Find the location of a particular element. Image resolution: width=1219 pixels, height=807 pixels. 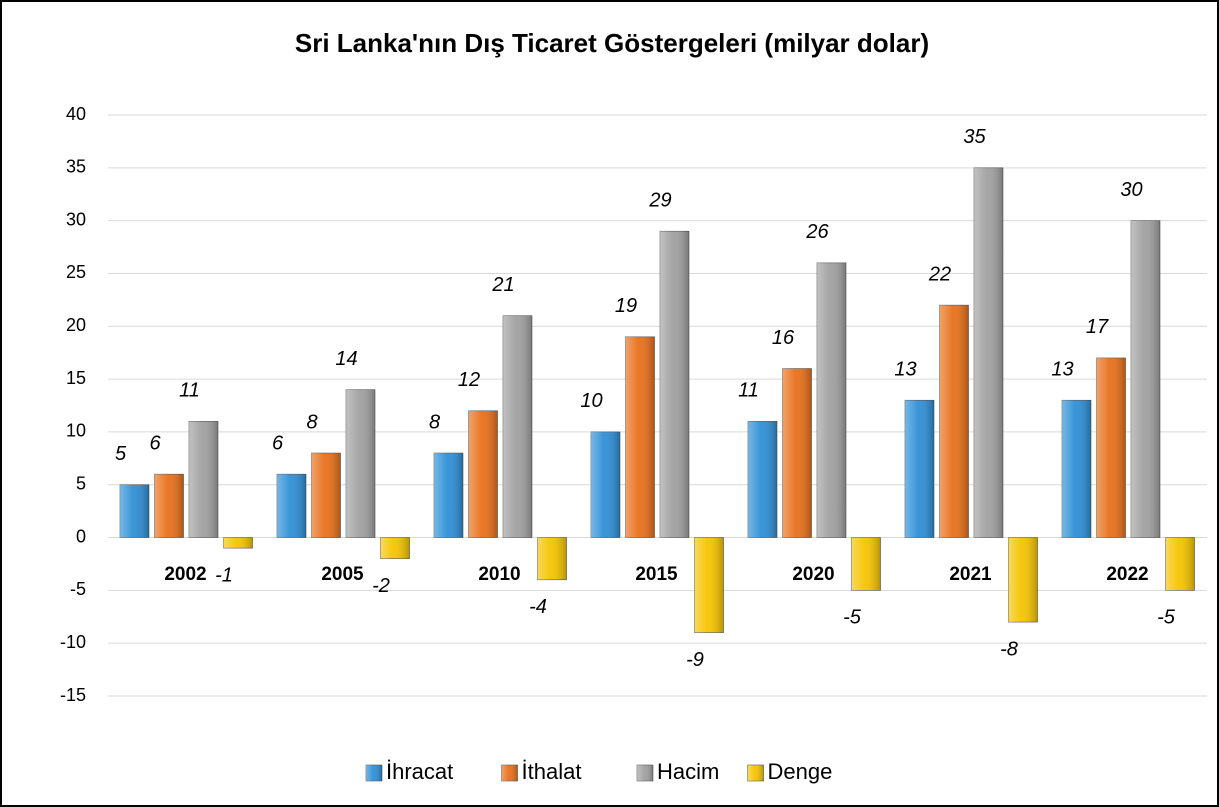

data-label: 14 is located at coordinates (346, 359).